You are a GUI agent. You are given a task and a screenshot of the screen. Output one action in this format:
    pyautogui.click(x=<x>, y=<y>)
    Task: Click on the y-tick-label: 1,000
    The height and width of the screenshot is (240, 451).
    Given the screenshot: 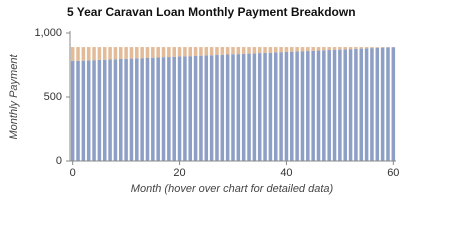 What is the action you would take?
    pyautogui.click(x=48, y=33)
    